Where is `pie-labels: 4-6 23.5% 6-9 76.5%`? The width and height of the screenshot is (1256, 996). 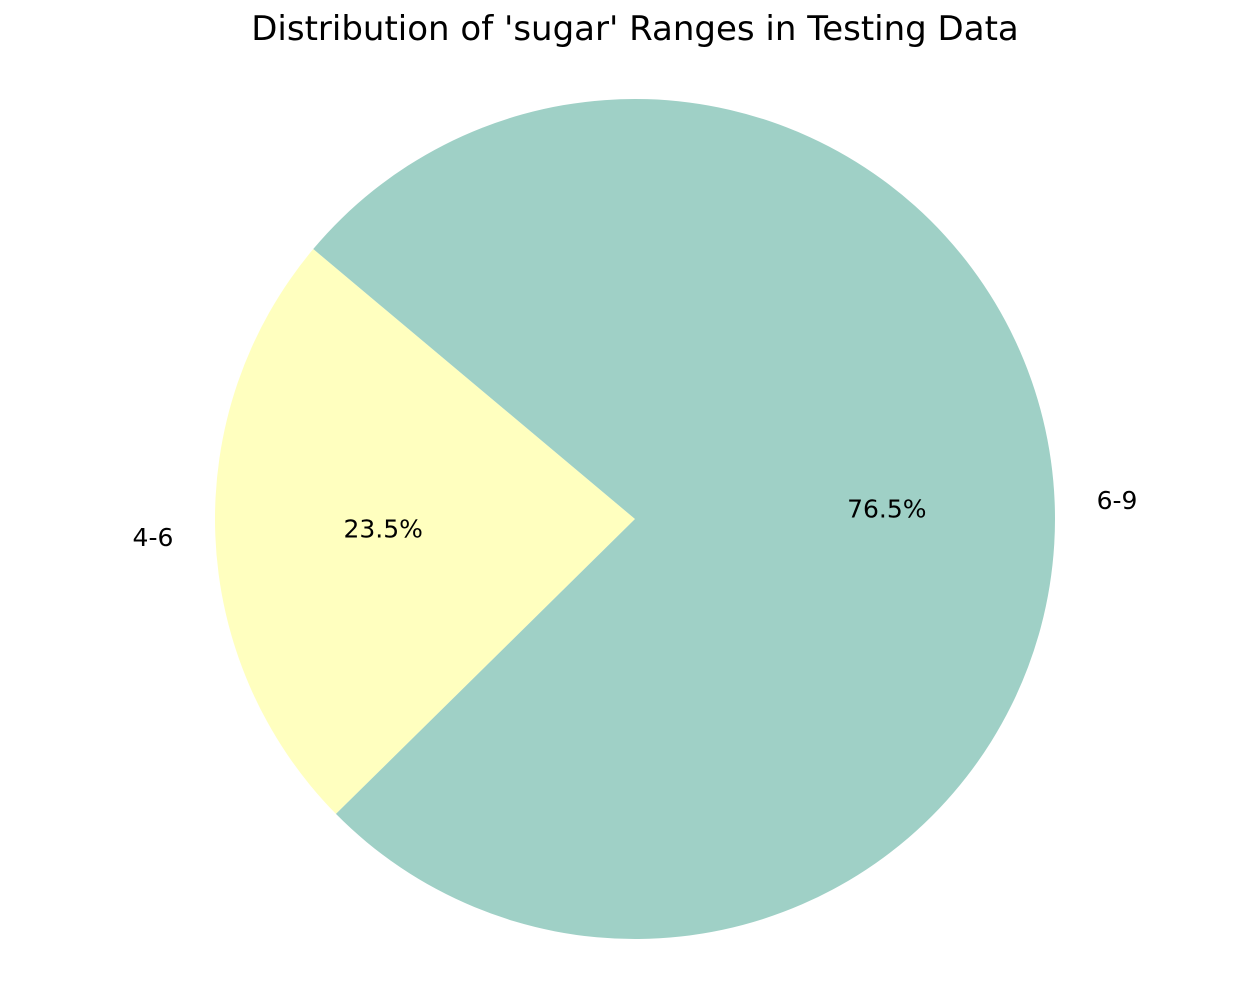
pie-labels: 4-6 23.5% 6-9 76.5% is located at coordinates (635, 519).